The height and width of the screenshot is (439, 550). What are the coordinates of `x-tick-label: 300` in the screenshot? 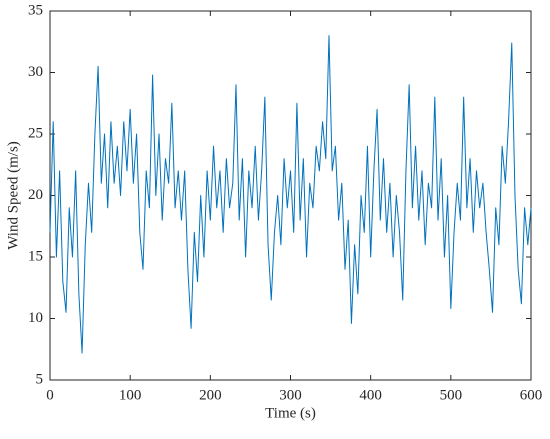 It's located at (290, 395).